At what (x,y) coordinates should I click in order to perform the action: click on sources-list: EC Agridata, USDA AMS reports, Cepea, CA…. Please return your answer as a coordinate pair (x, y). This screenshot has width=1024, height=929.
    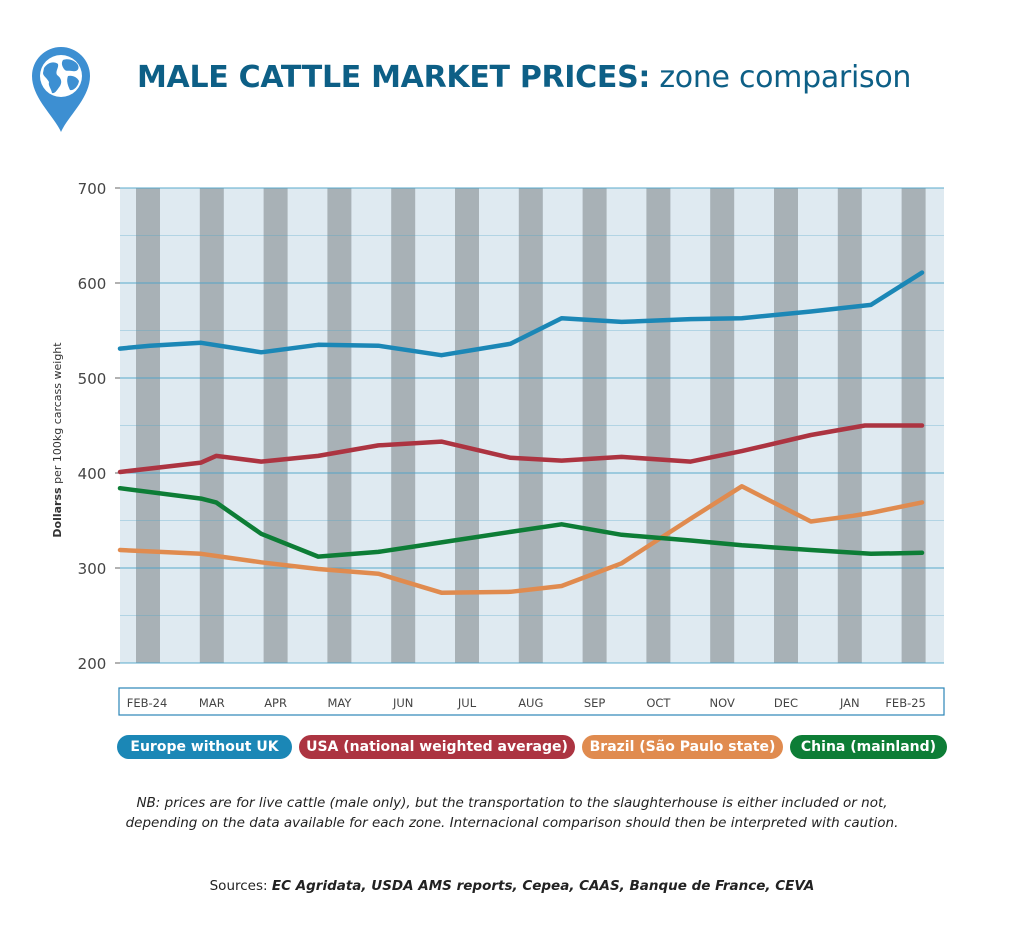
    Looking at the image, I should click on (543, 886).